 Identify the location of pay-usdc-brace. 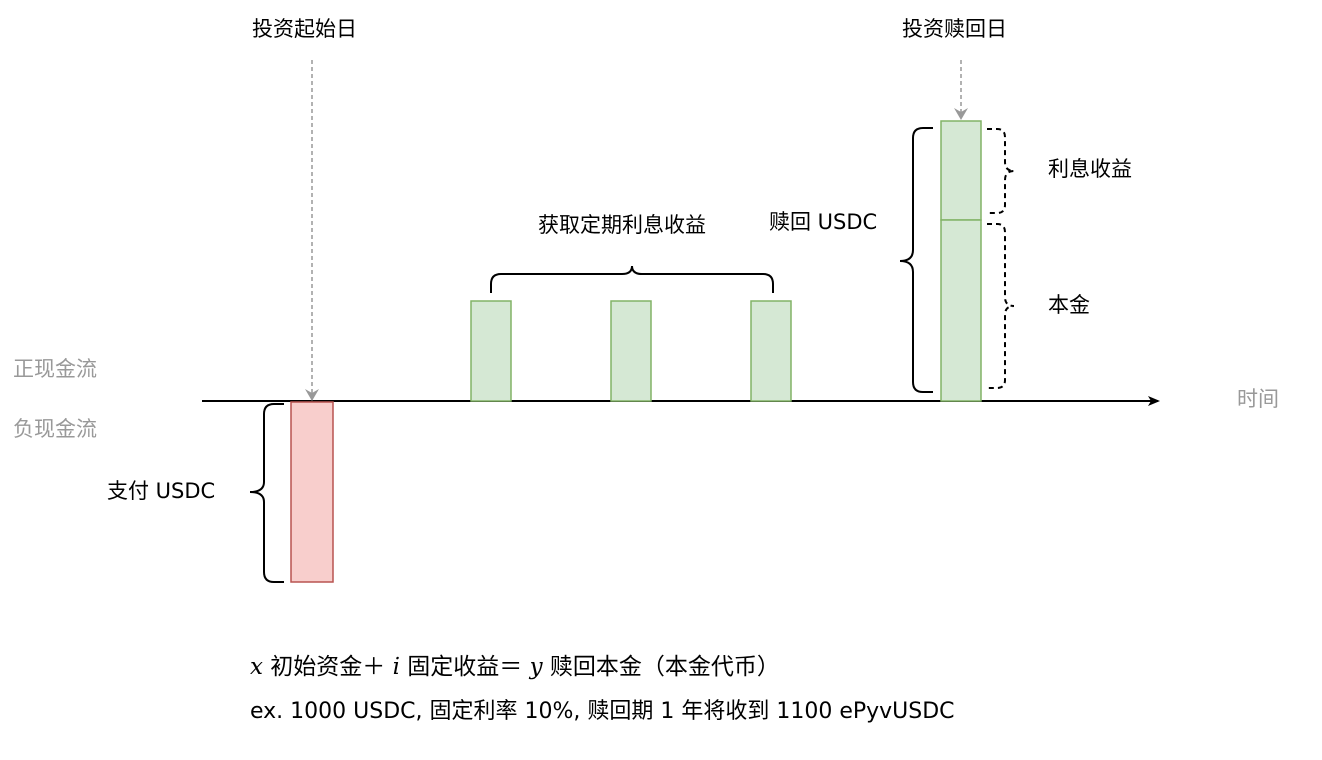
(266, 493).